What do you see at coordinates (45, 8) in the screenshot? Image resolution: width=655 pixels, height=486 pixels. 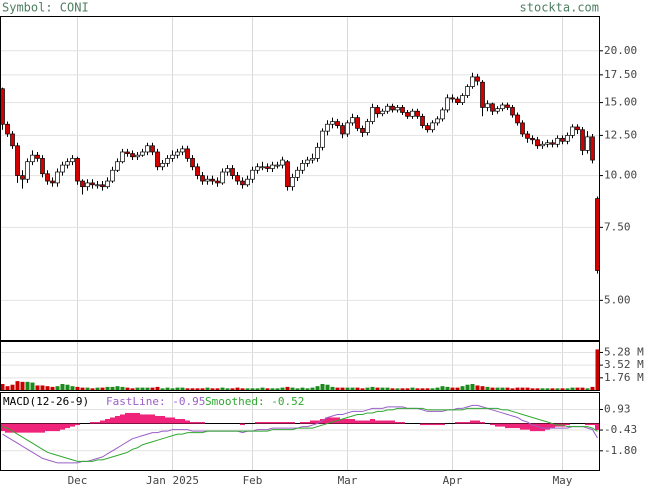 I see `symbol-label: Symbol: CONI` at bounding box center [45, 8].